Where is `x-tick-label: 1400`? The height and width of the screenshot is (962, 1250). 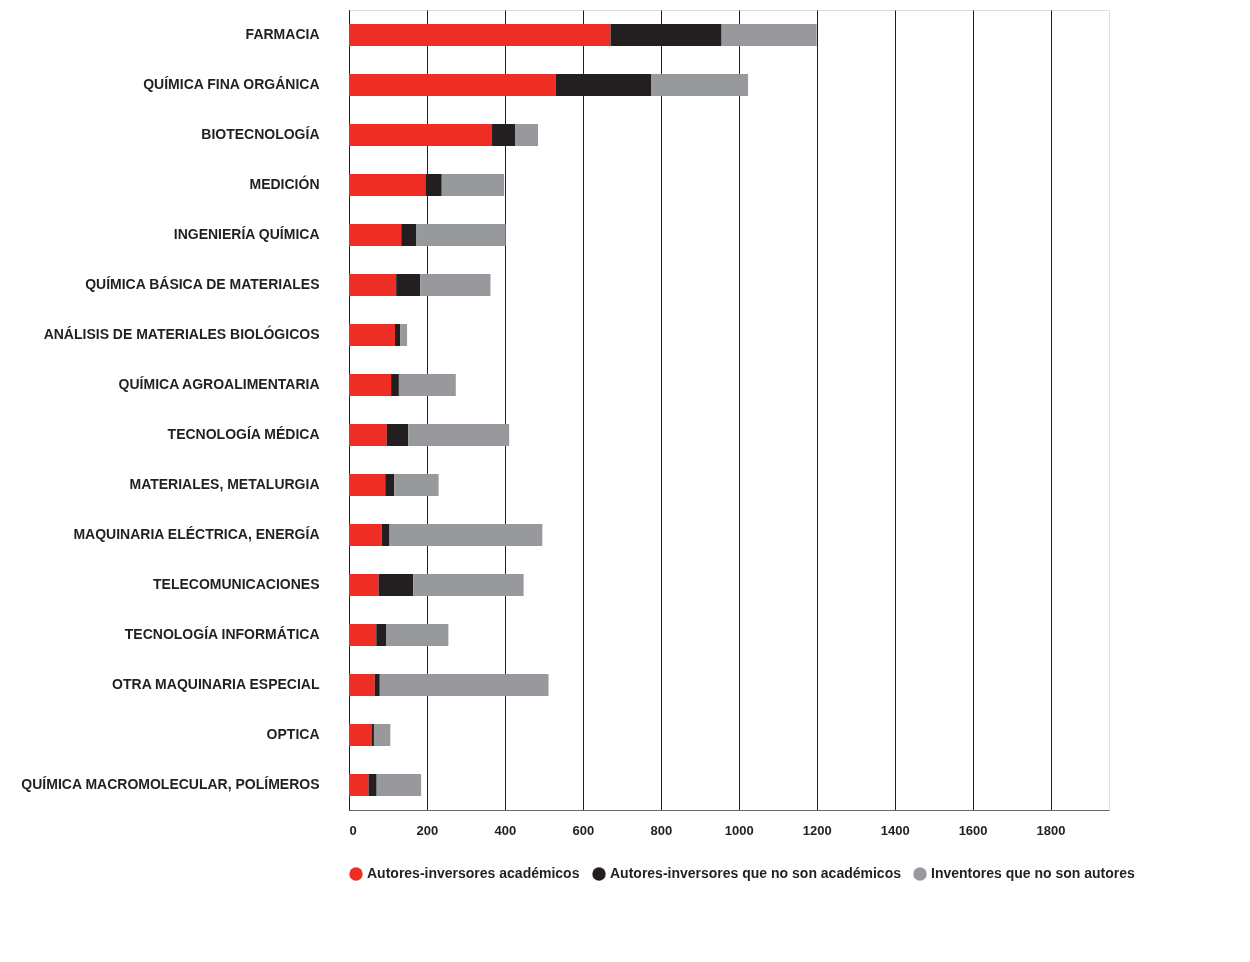
x-tick-label: 1400 is located at coordinates (895, 830).